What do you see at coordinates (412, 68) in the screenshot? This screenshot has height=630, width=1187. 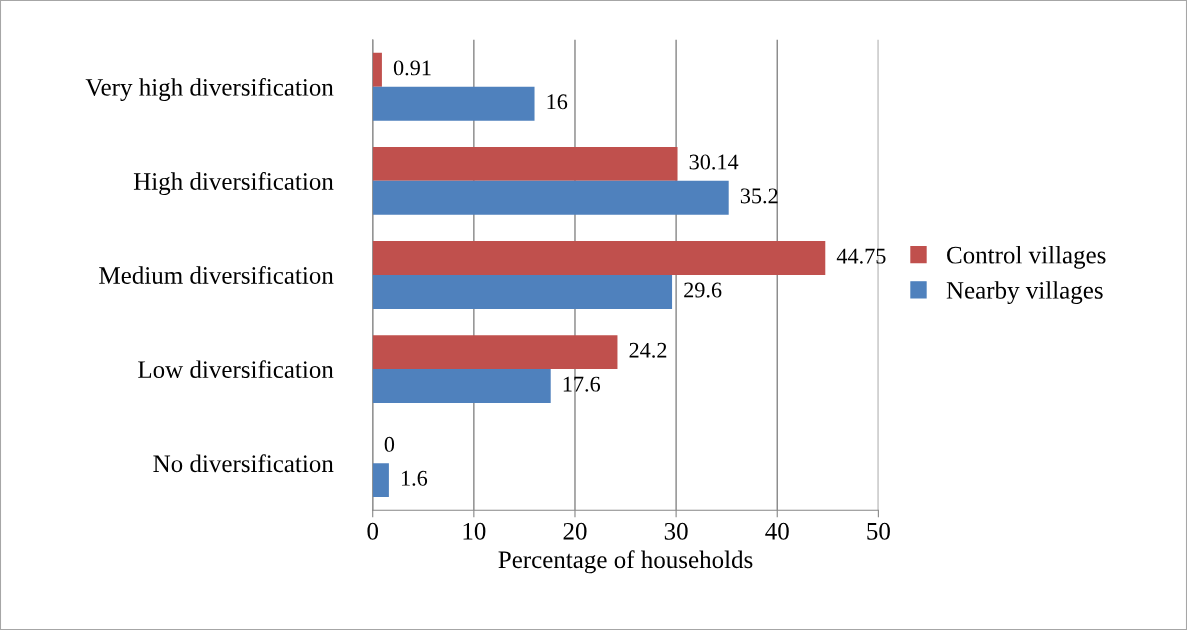 I see `data-label: 0.91` at bounding box center [412, 68].